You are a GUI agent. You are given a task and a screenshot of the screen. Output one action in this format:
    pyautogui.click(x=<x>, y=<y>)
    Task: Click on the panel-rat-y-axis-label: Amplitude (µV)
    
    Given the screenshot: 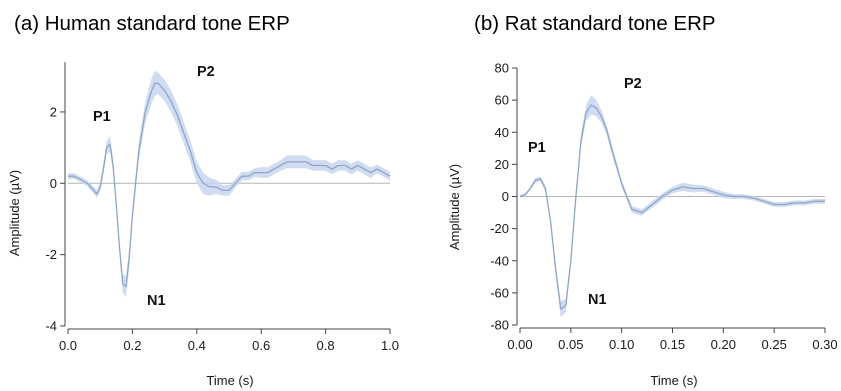 What is the action you would take?
    pyautogui.click(x=454, y=207)
    